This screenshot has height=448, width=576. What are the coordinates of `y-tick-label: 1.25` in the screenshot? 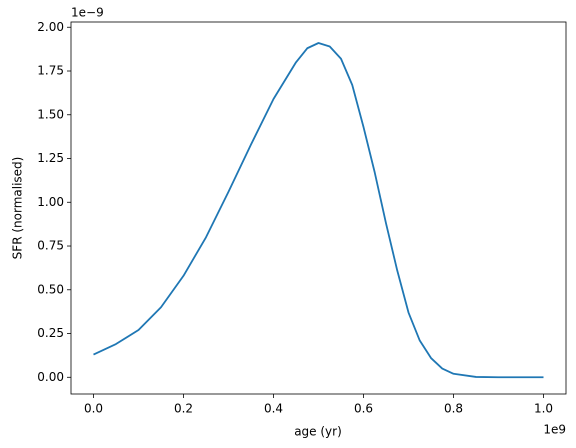 It's located at (50, 158).